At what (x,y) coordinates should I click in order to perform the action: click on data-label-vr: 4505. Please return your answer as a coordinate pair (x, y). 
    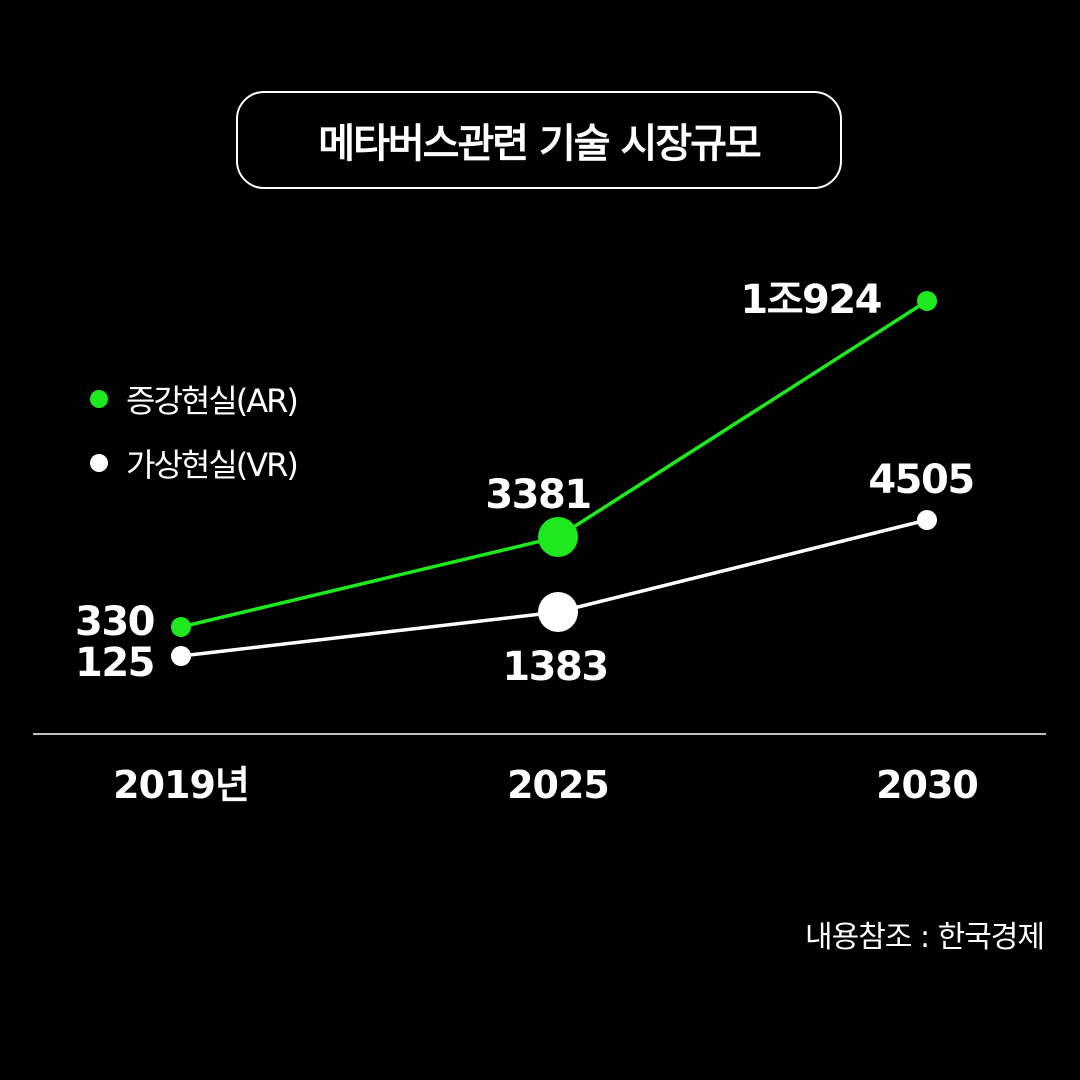
    Looking at the image, I should click on (920, 480).